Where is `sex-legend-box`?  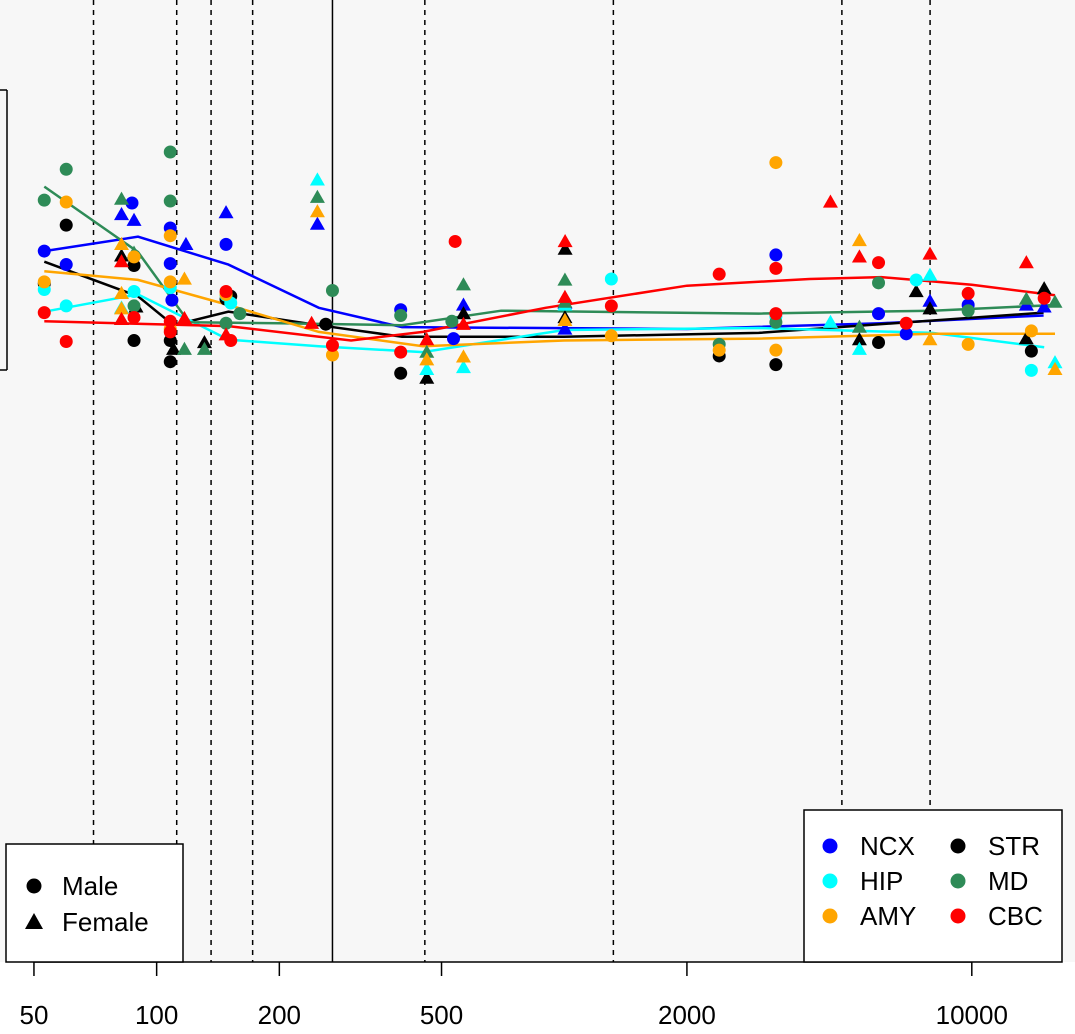 sex-legend-box is located at coordinates (94, 903).